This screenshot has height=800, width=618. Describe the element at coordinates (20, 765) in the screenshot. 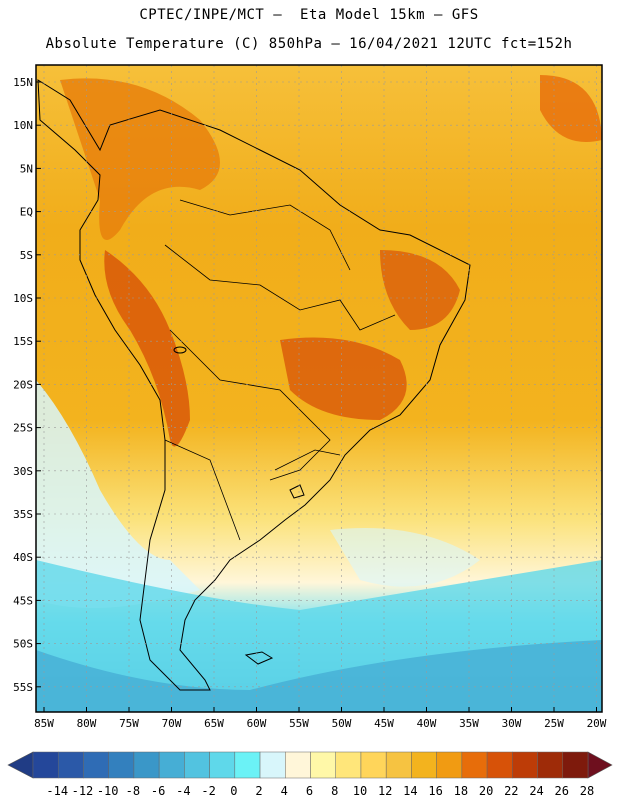

I see `colorbar-low-arrow` at that location.